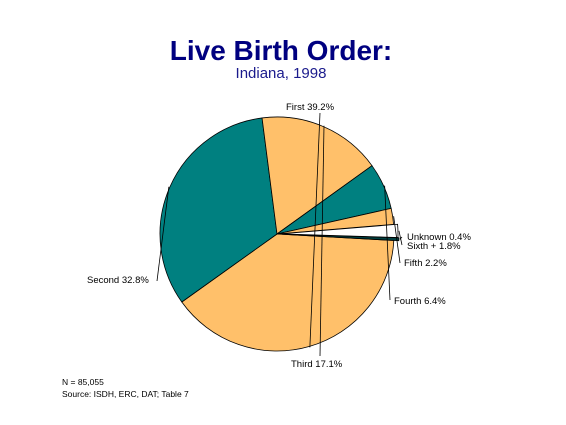 The width and height of the screenshot is (566, 425). I want to click on leader-line-third, so click(322, 241).